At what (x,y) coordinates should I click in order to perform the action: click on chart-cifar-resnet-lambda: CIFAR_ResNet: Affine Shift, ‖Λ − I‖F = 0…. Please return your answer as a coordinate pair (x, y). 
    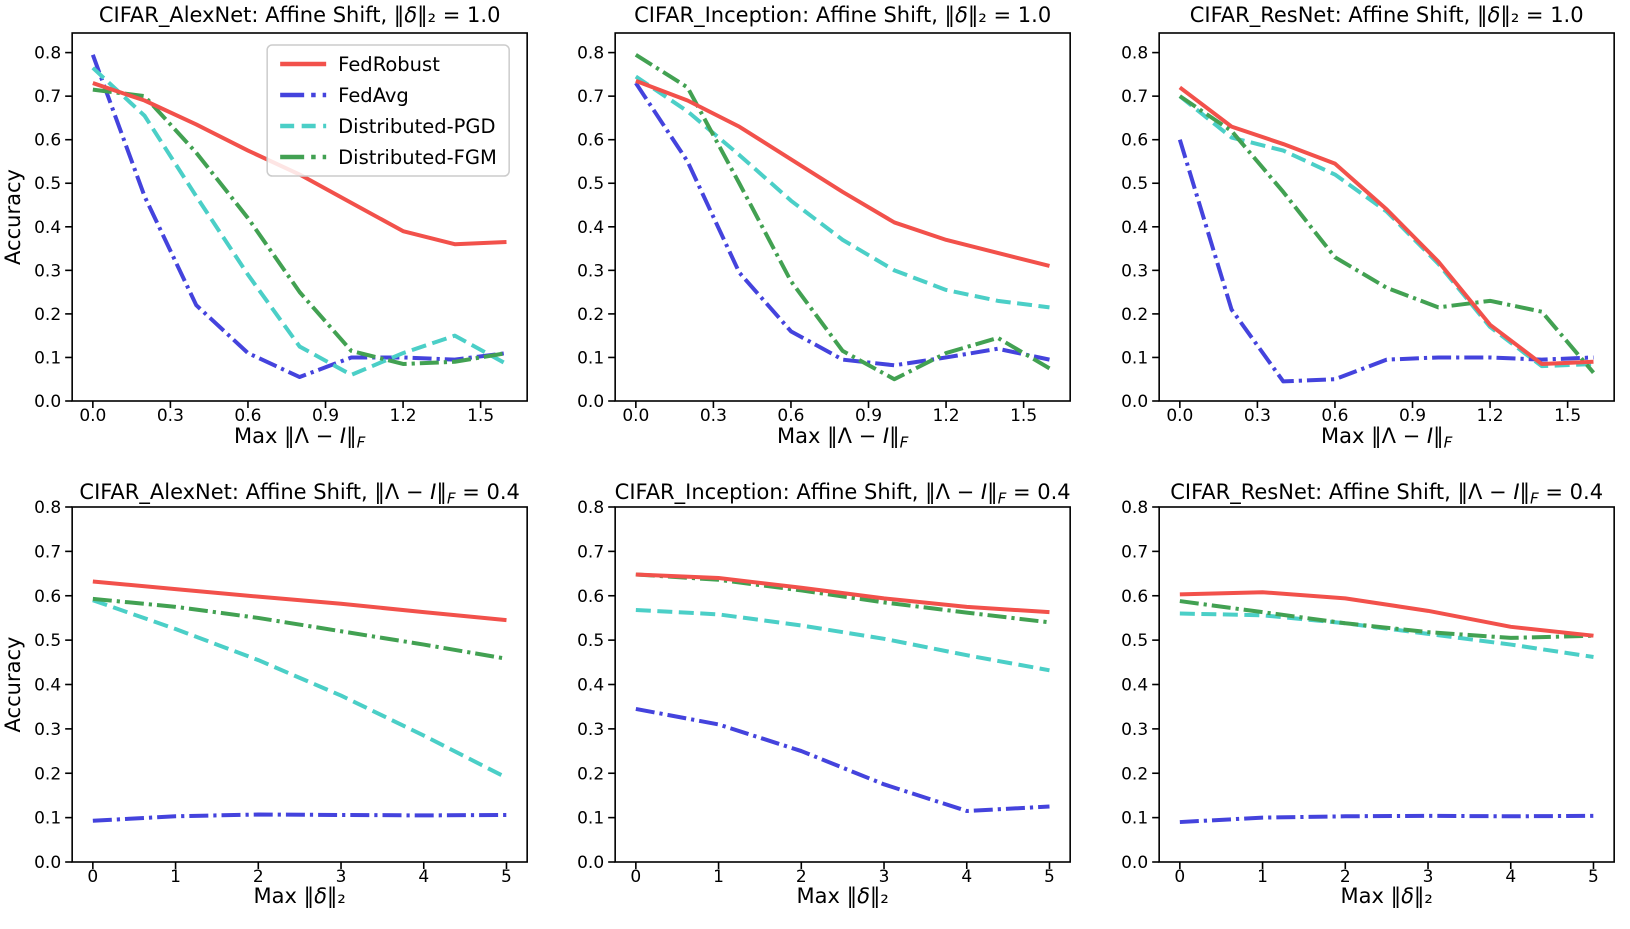
    Looking at the image, I should click on (1368, 694).